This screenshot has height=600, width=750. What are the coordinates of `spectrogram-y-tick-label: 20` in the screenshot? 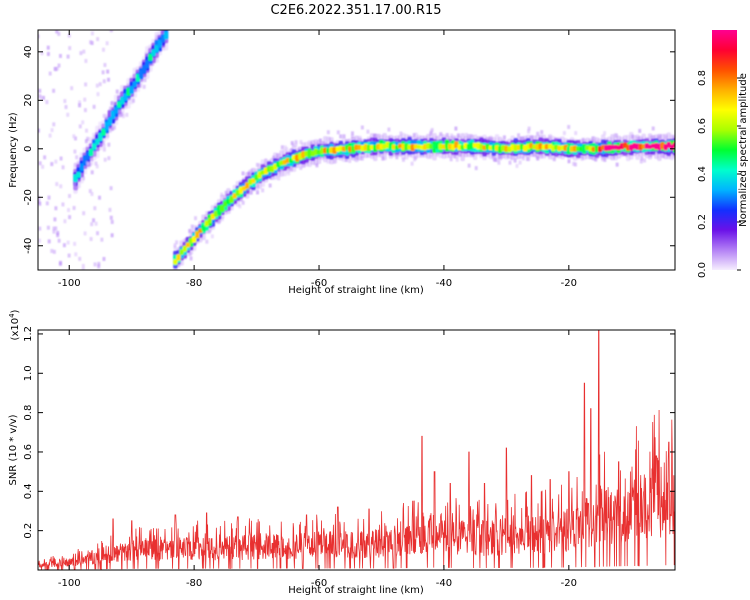 It's located at (28, 100).